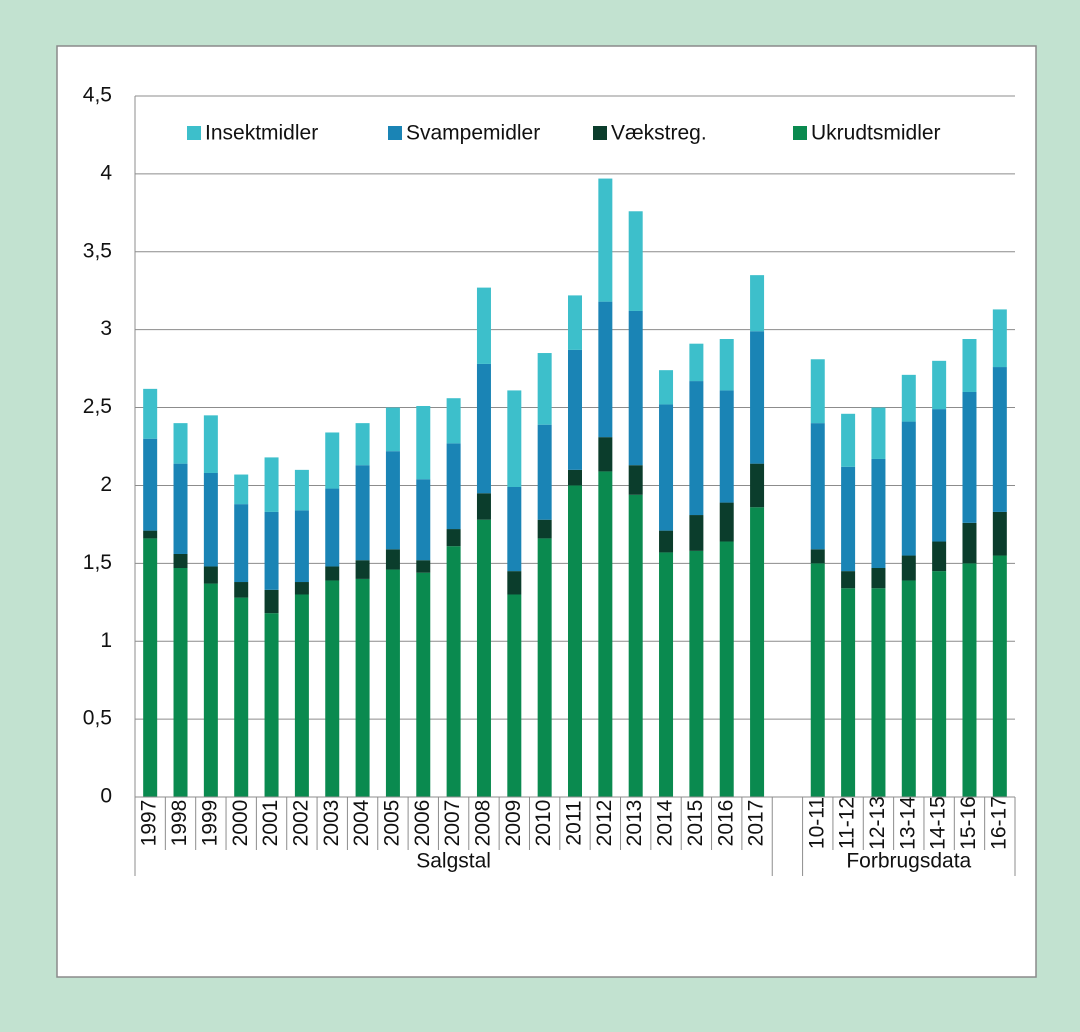 The width and height of the screenshot is (1080, 1032). I want to click on x-tick-label: 1999, so click(209, 823).